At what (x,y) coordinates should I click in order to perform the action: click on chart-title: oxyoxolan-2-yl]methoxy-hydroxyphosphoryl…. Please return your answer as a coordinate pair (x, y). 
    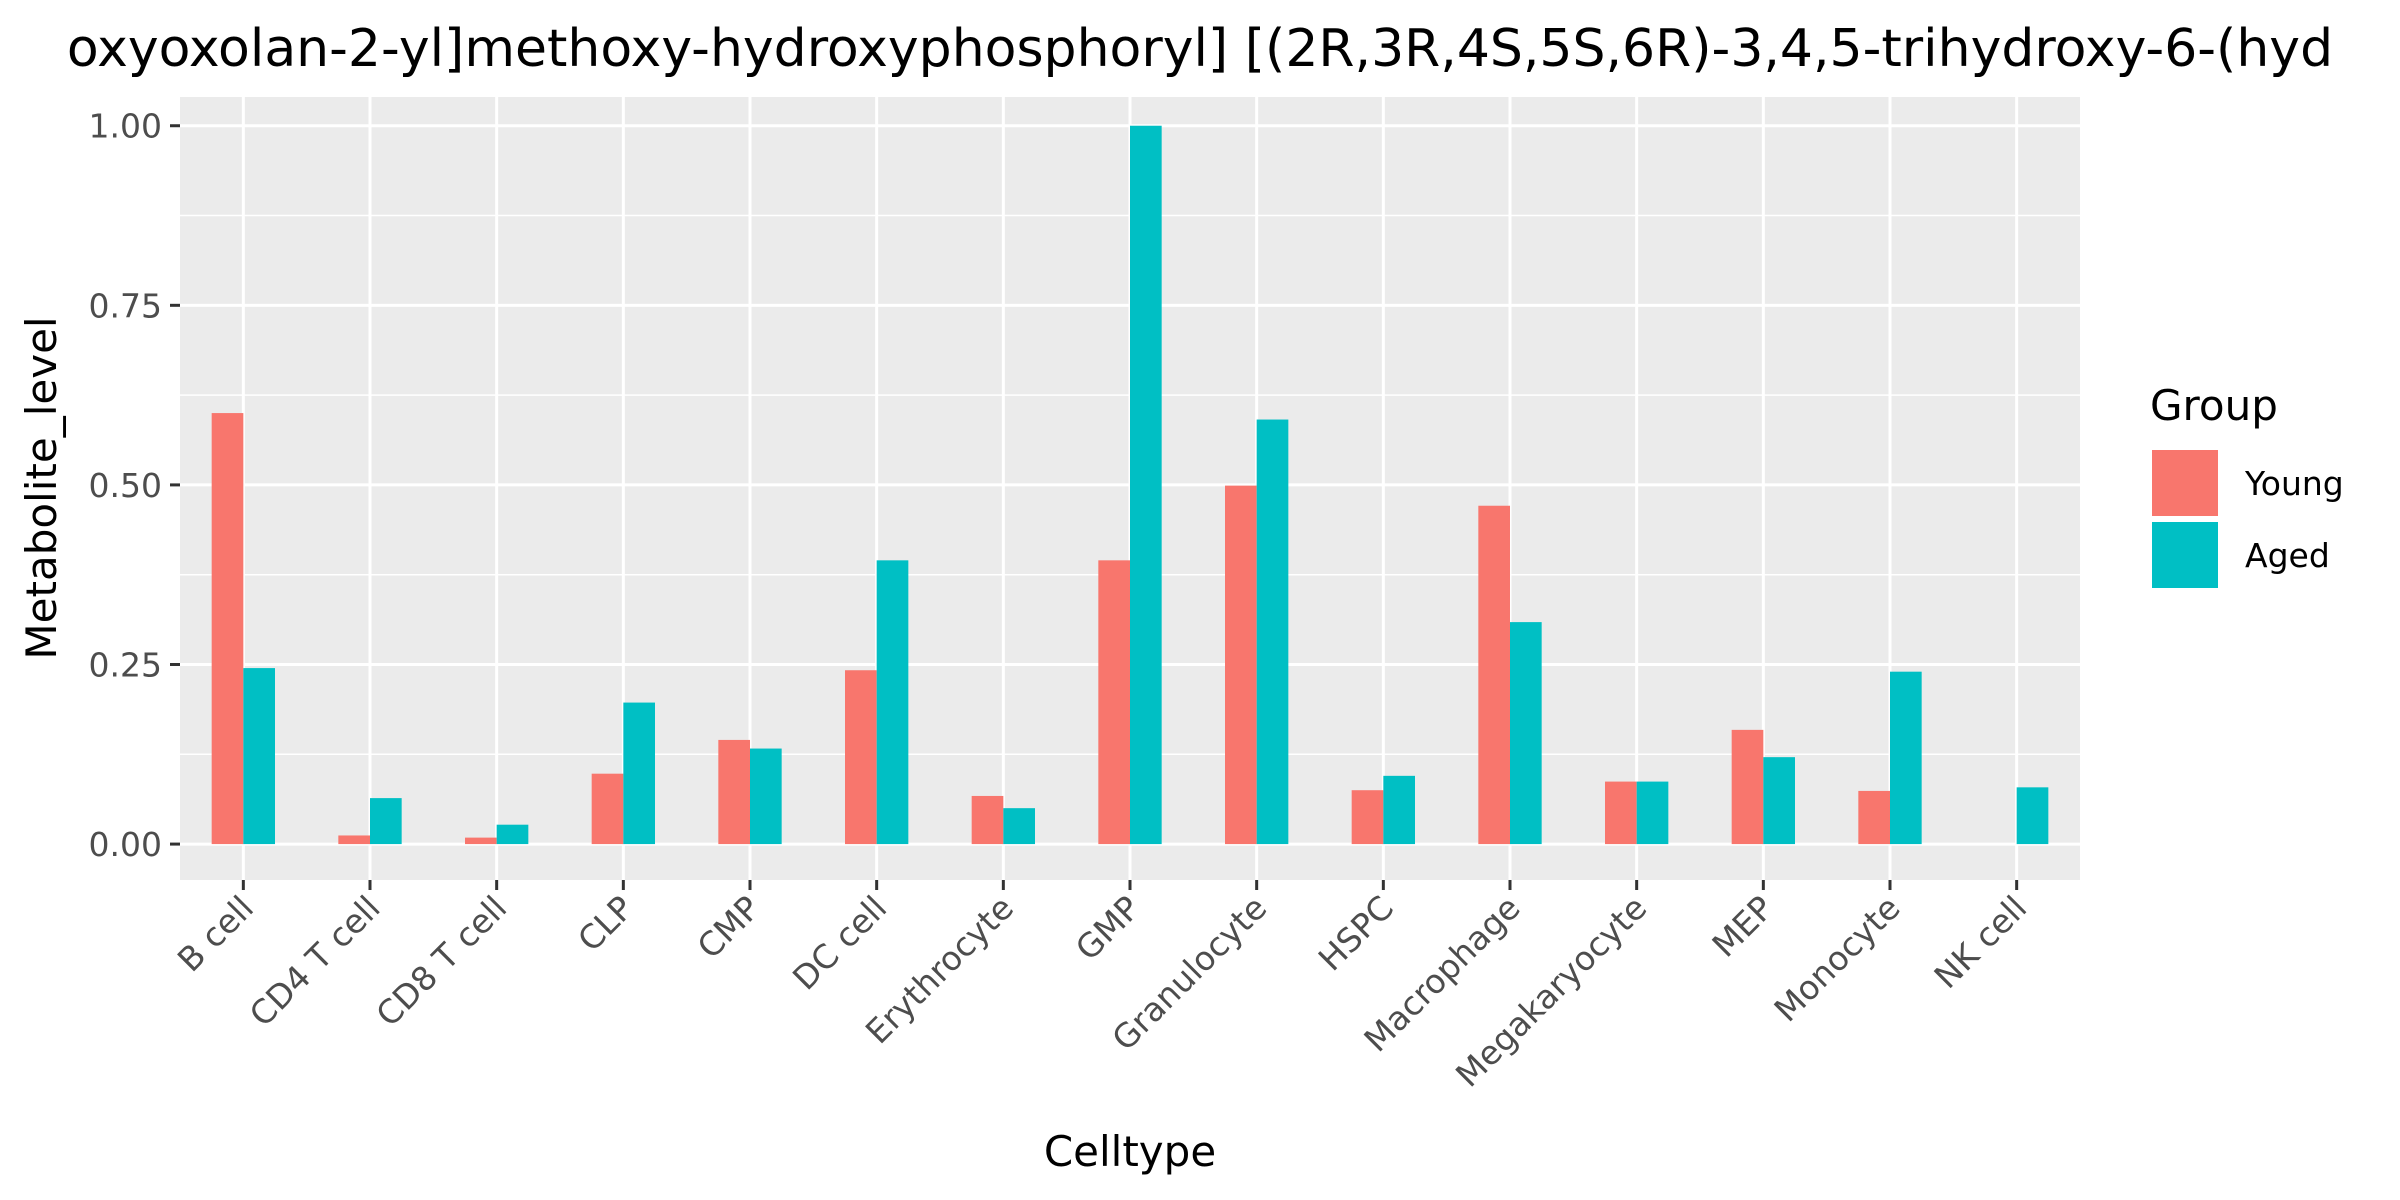
    Looking at the image, I should click on (1200, 49).